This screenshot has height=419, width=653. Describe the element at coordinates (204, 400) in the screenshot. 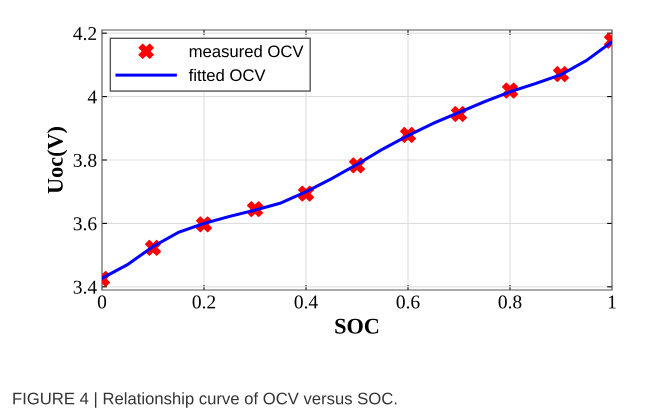

I see `caption: FIGURE 4 | Relationship curve of OCV versus SOC.` at that location.